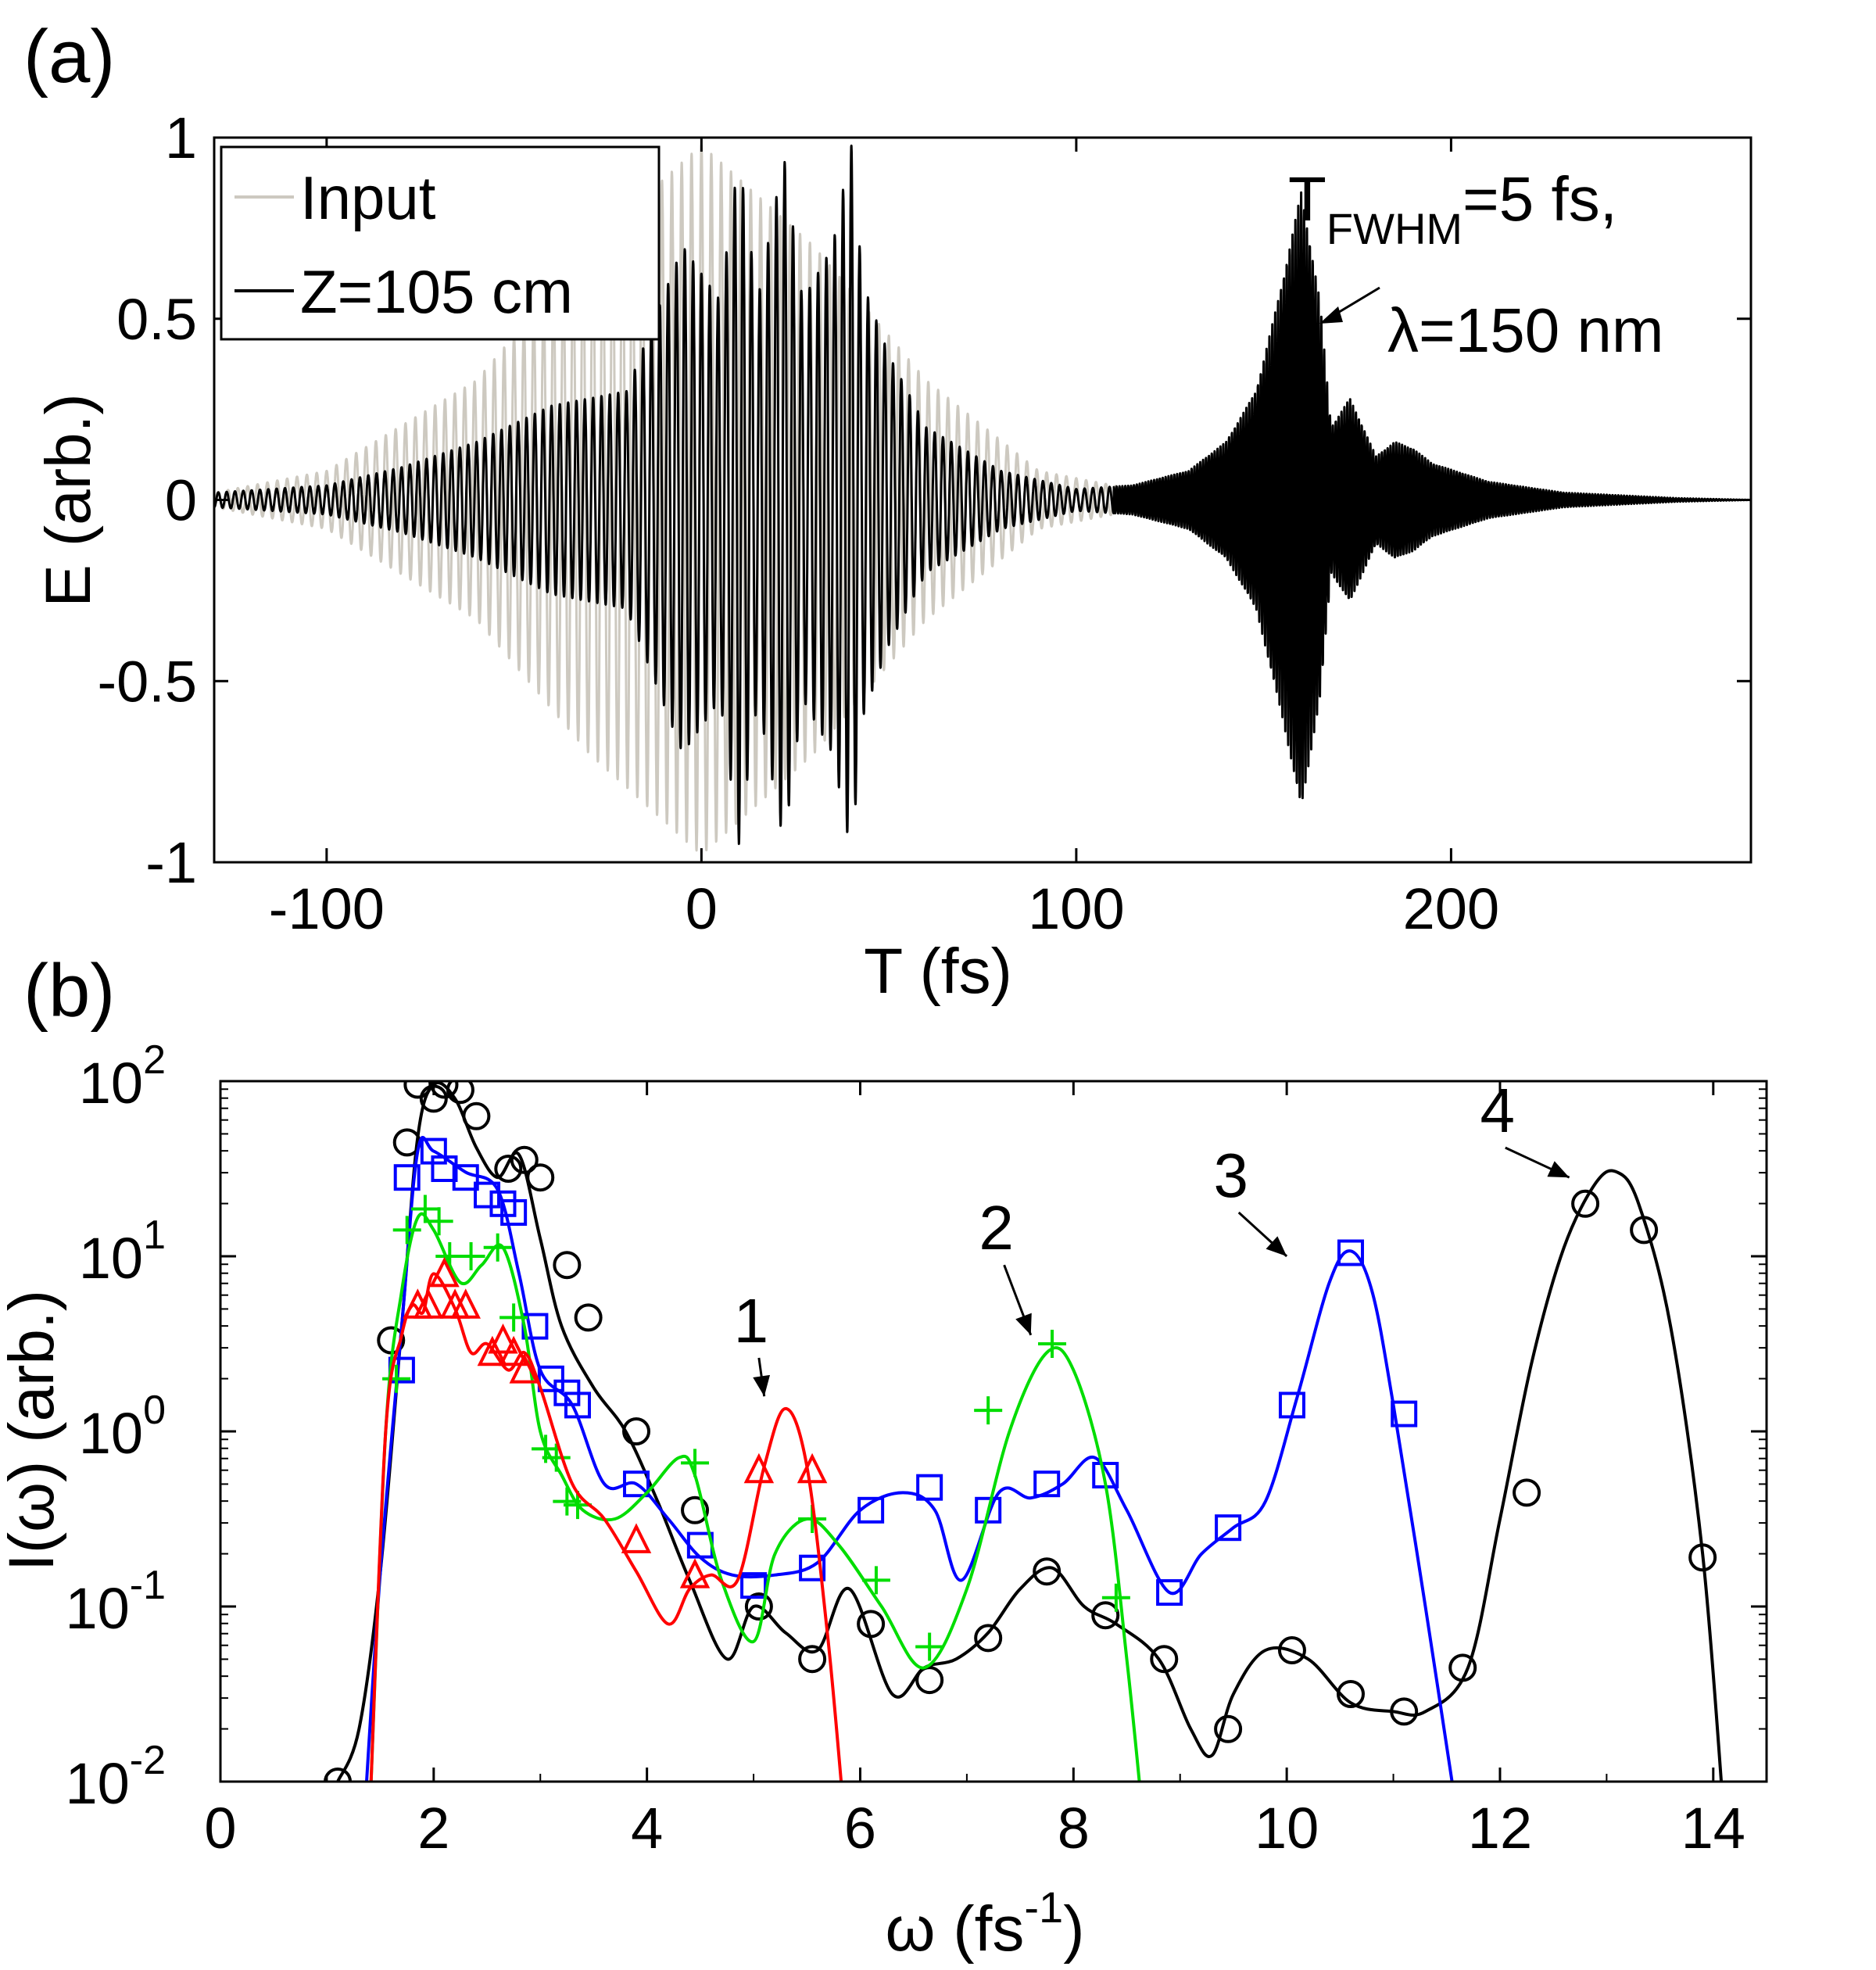 The height and width of the screenshot is (1970, 1876). What do you see at coordinates (1231, 1175) in the screenshot?
I see `peak-label-3: 3` at bounding box center [1231, 1175].